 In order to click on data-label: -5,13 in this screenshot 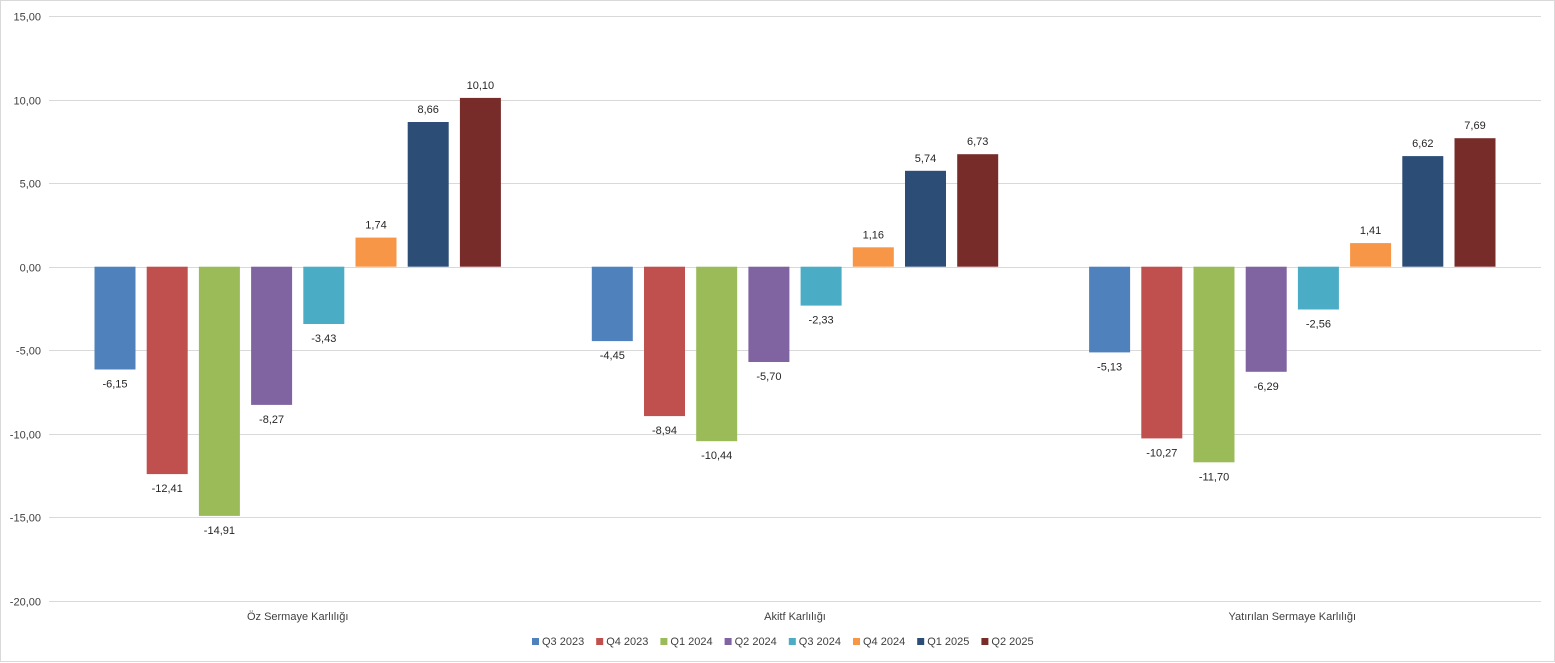, I will do `click(1109, 368)`.